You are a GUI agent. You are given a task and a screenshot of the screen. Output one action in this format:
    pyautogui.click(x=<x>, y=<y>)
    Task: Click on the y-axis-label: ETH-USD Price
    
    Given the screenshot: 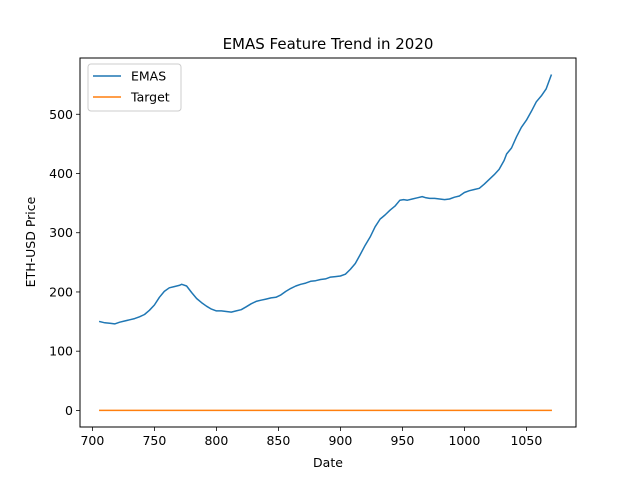 What is the action you would take?
    pyautogui.click(x=30, y=241)
    